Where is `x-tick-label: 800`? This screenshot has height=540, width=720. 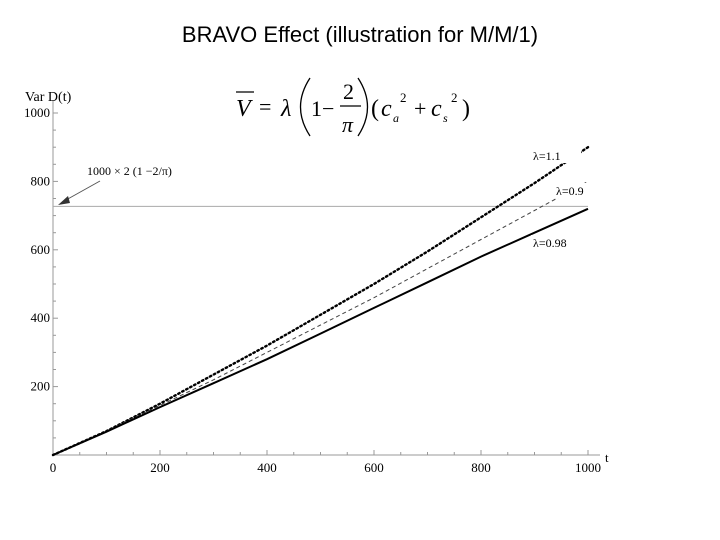 x-tick-label: 800 is located at coordinates (481, 467).